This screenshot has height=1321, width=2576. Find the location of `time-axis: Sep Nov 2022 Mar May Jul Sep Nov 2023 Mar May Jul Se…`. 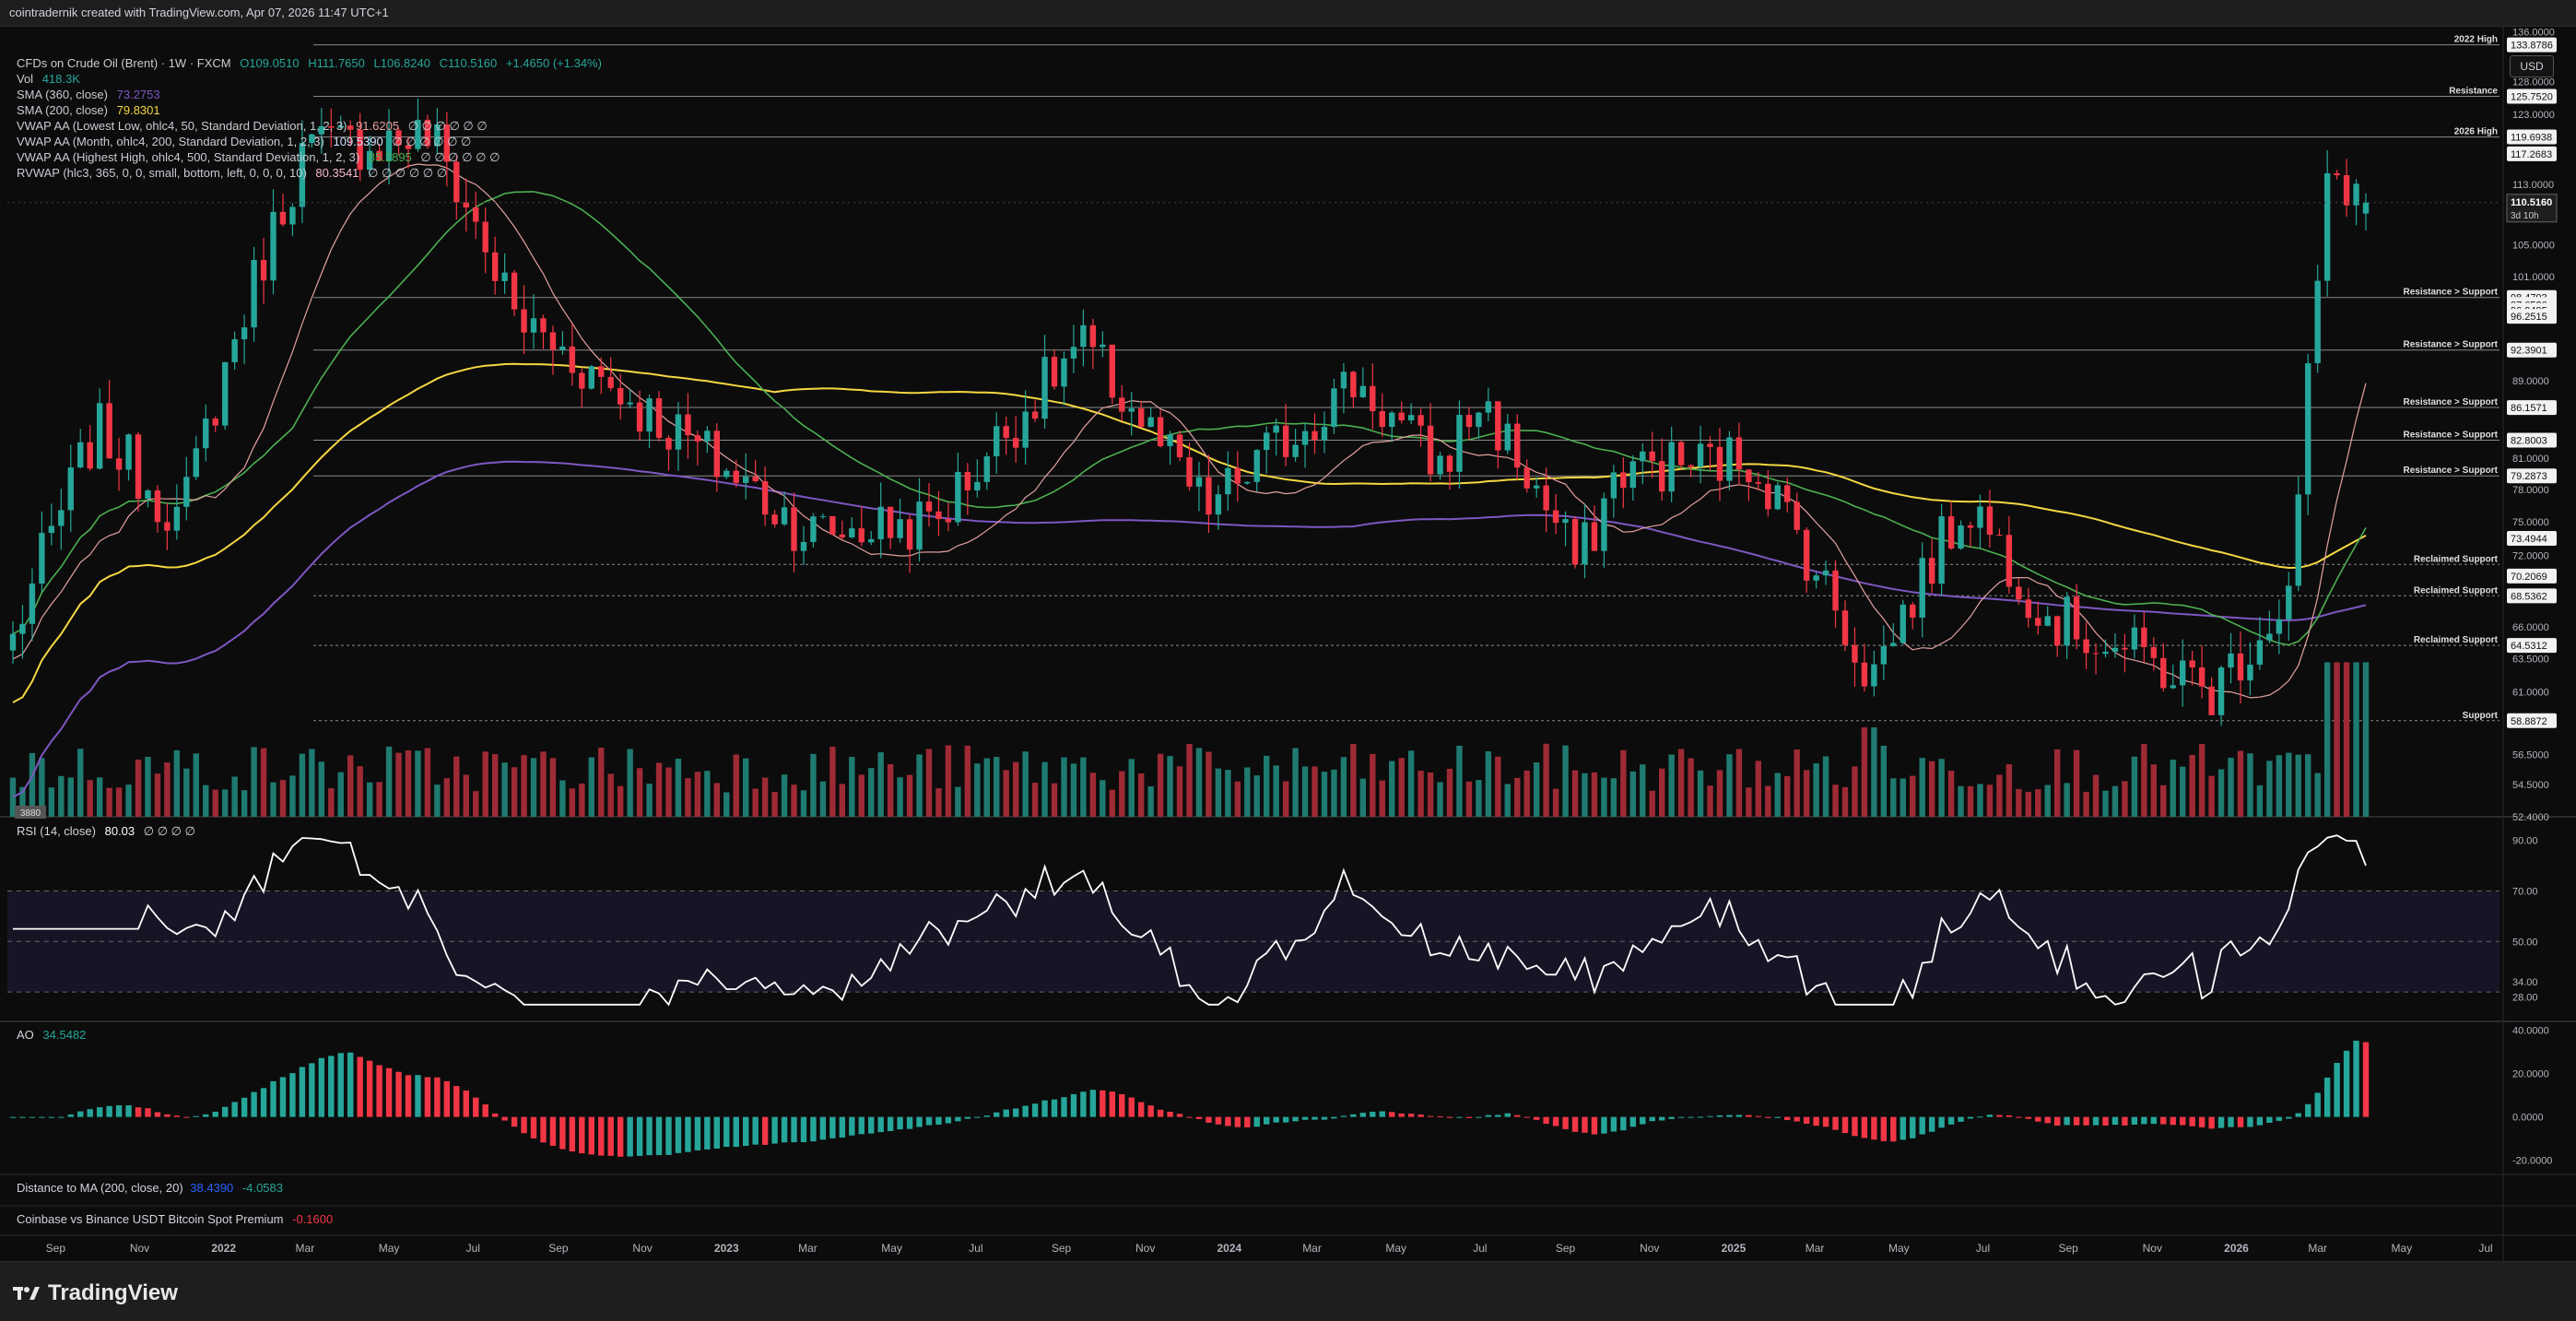

time-axis: Sep Nov 2022 Mar May Jul Sep Nov 2023 Mar May Jul Se… is located at coordinates (1269, 1248).